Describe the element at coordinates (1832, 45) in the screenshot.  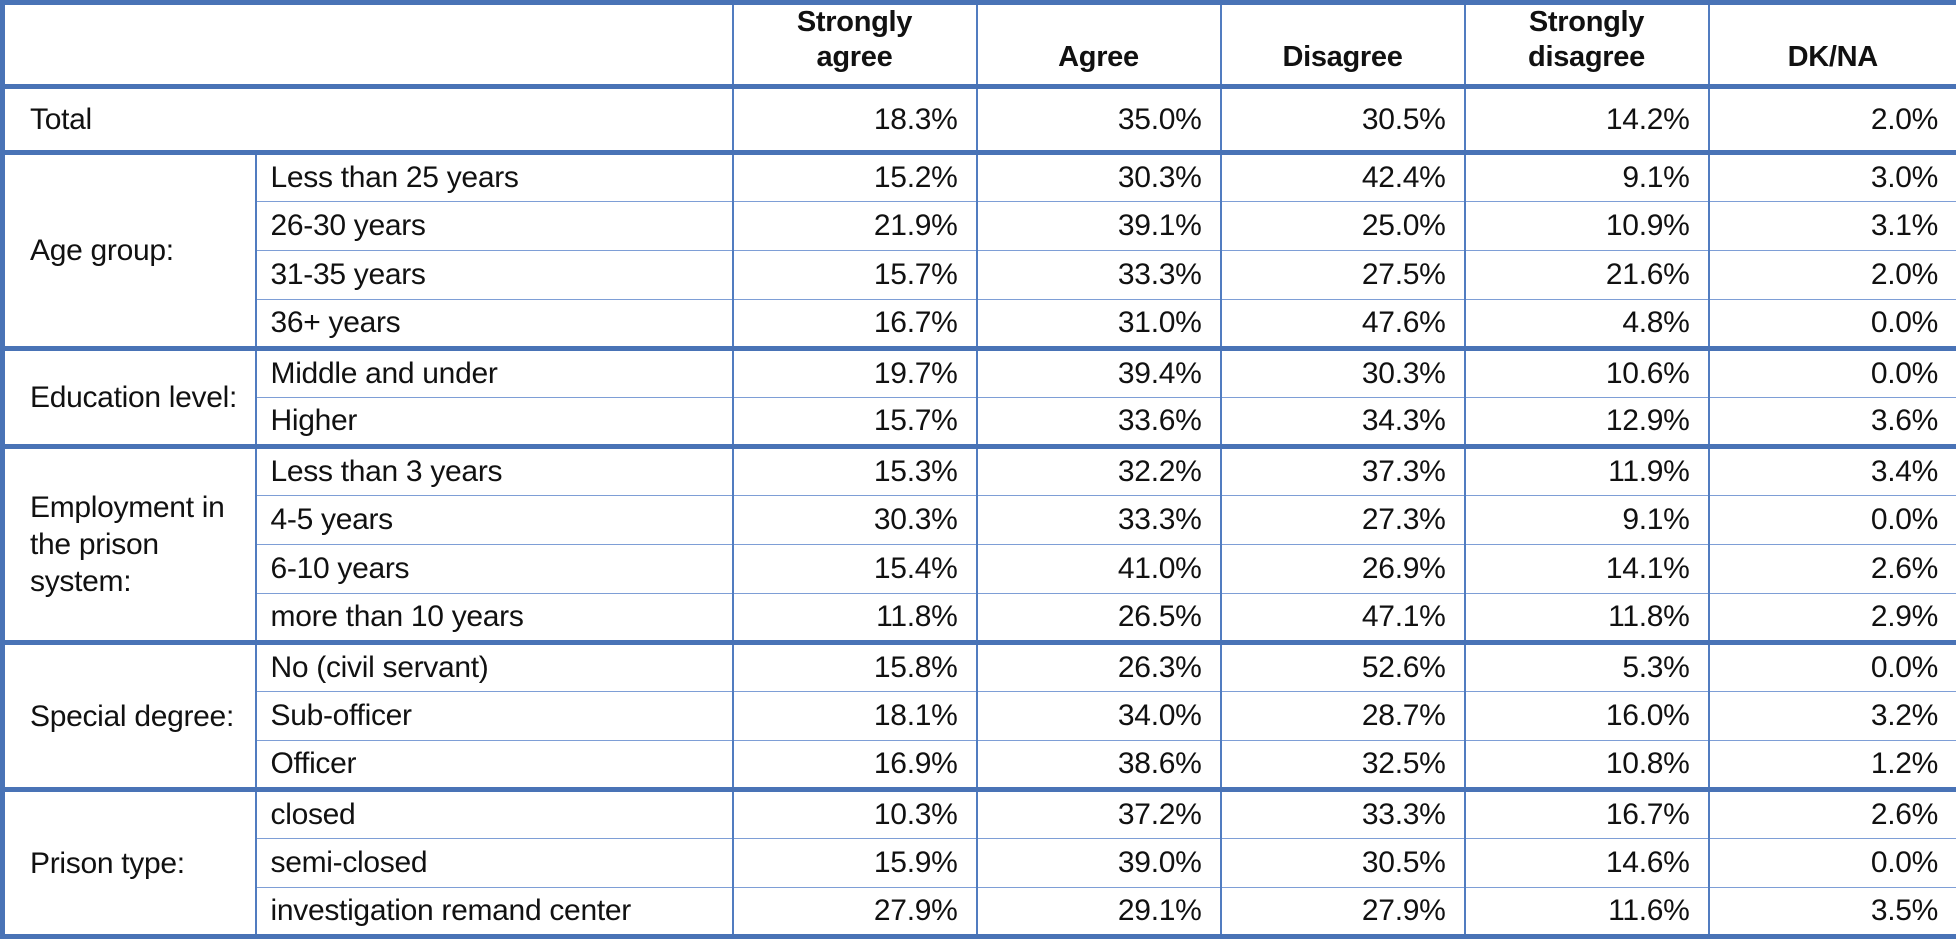
I see `column-header-dkna: DK/NA` at that location.